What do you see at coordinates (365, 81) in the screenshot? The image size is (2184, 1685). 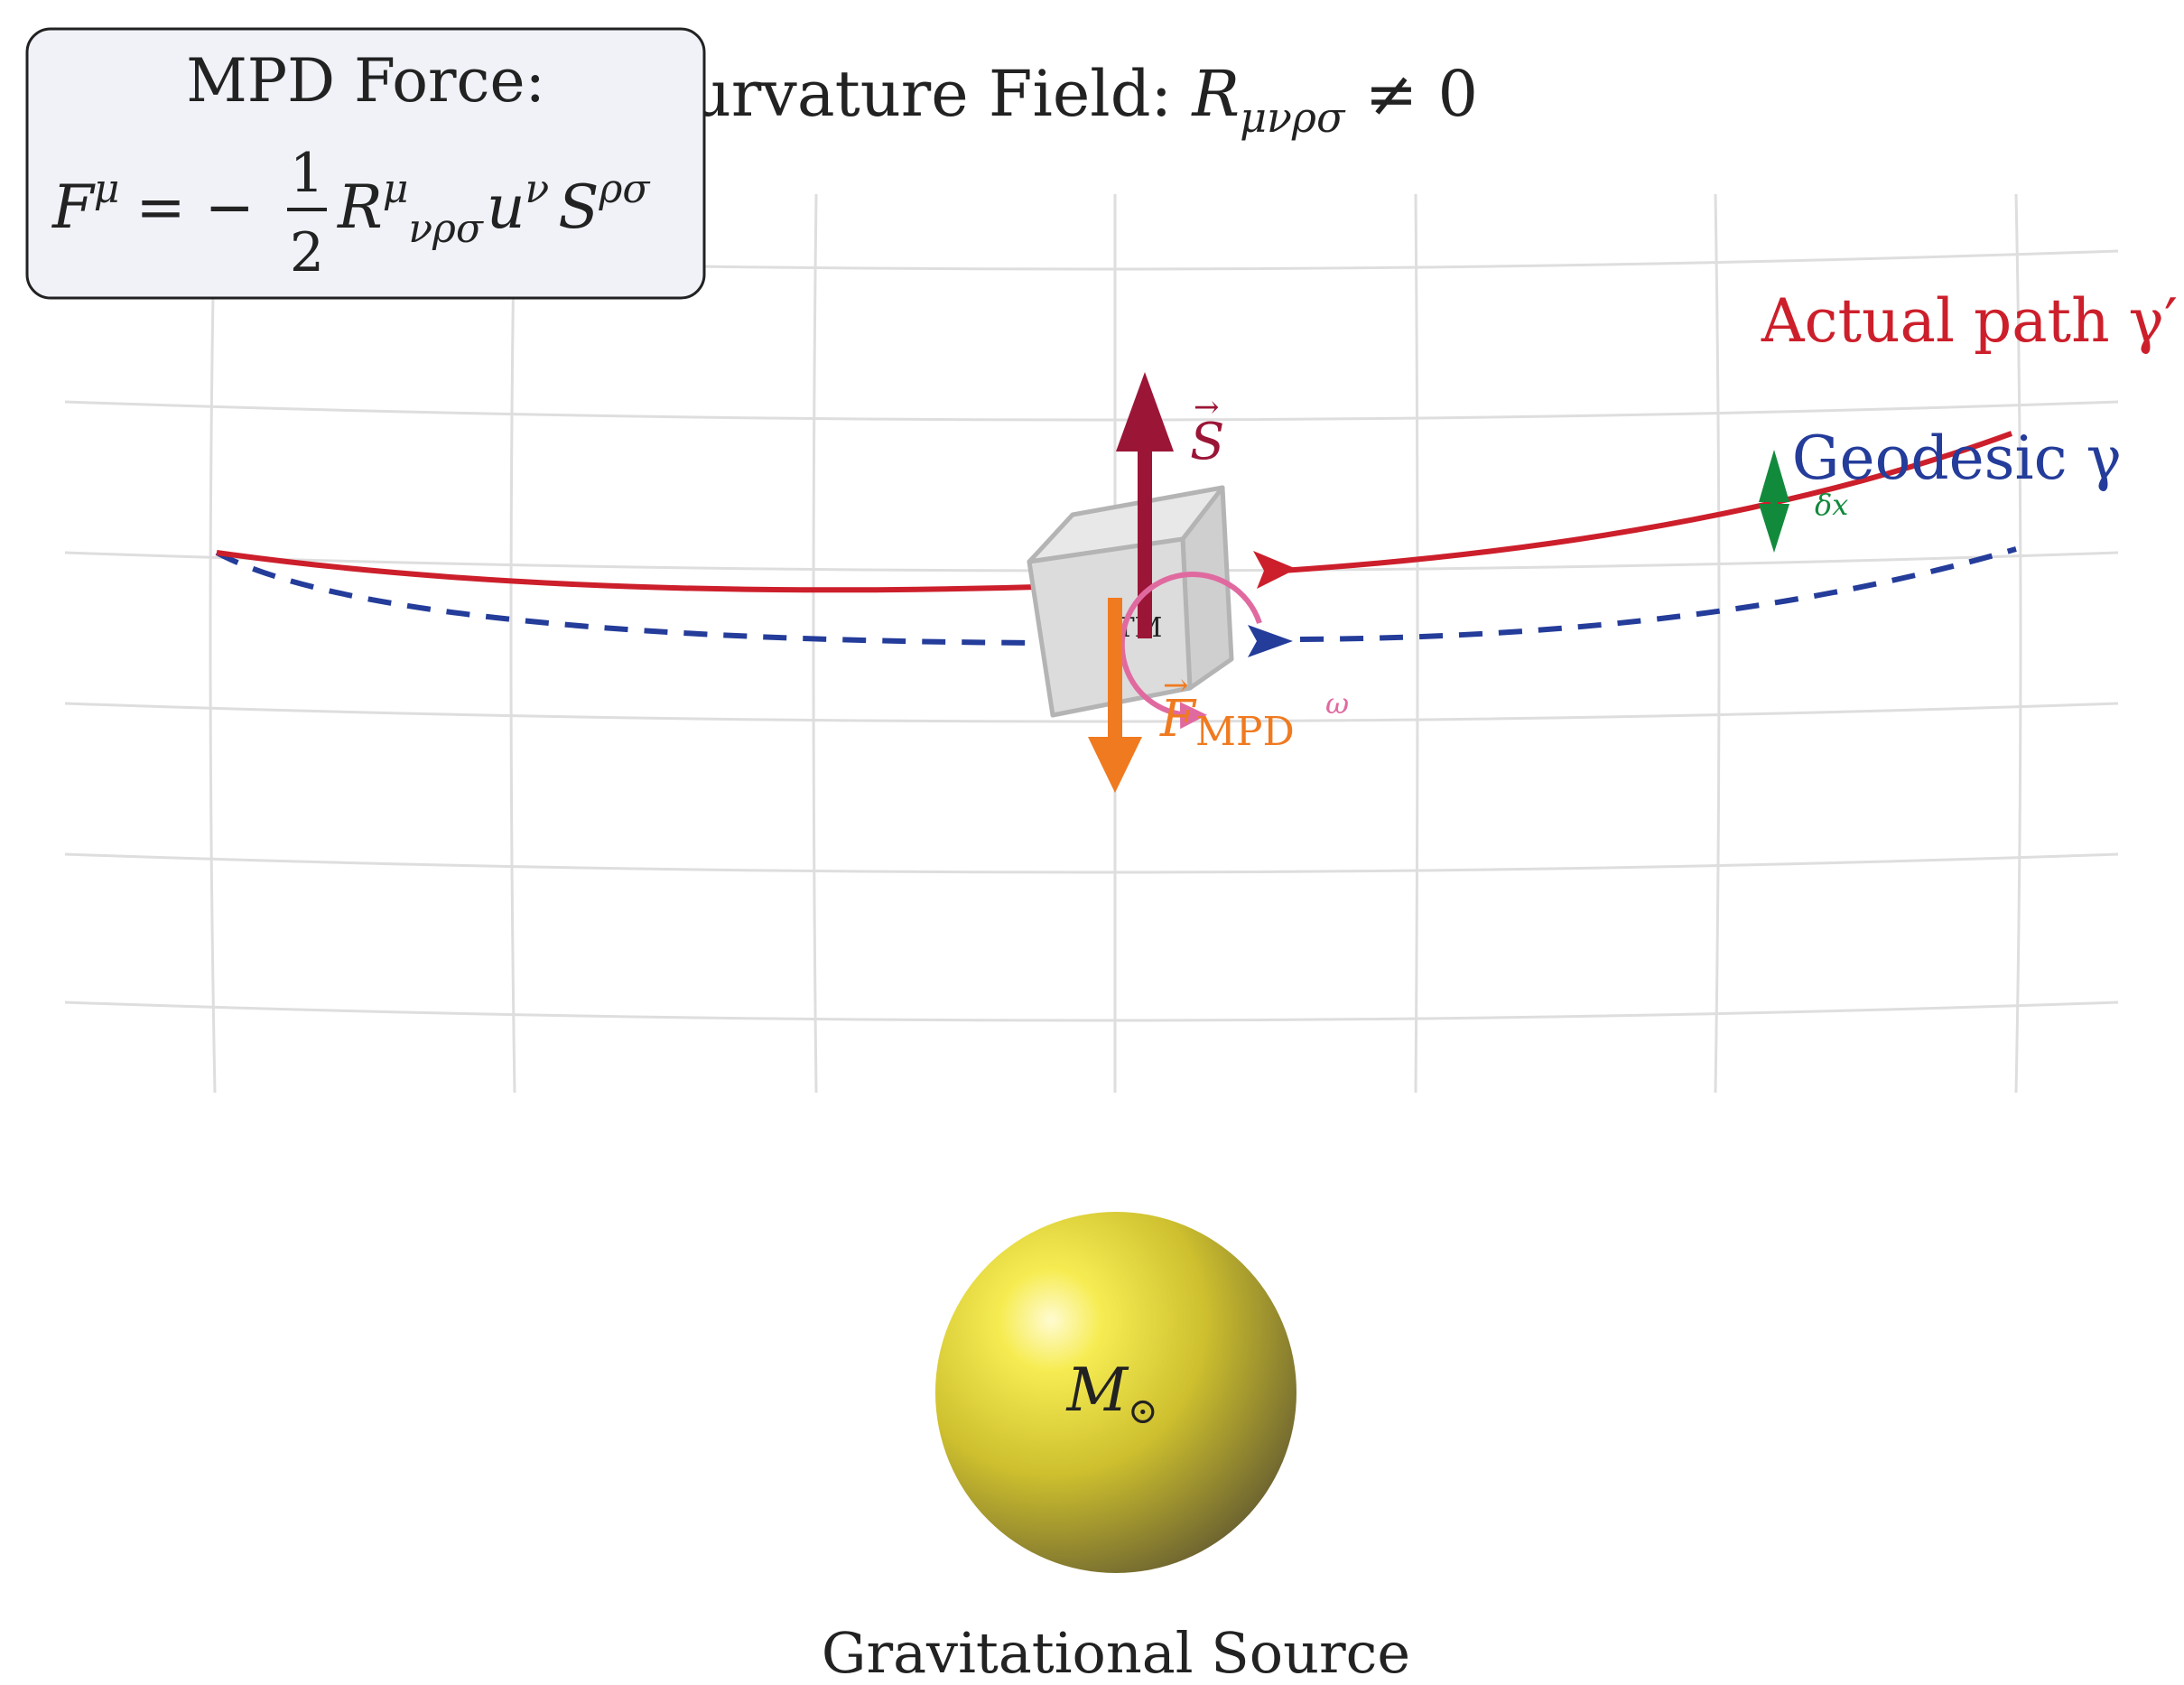 I see `formula-heading: MPD Force:` at bounding box center [365, 81].